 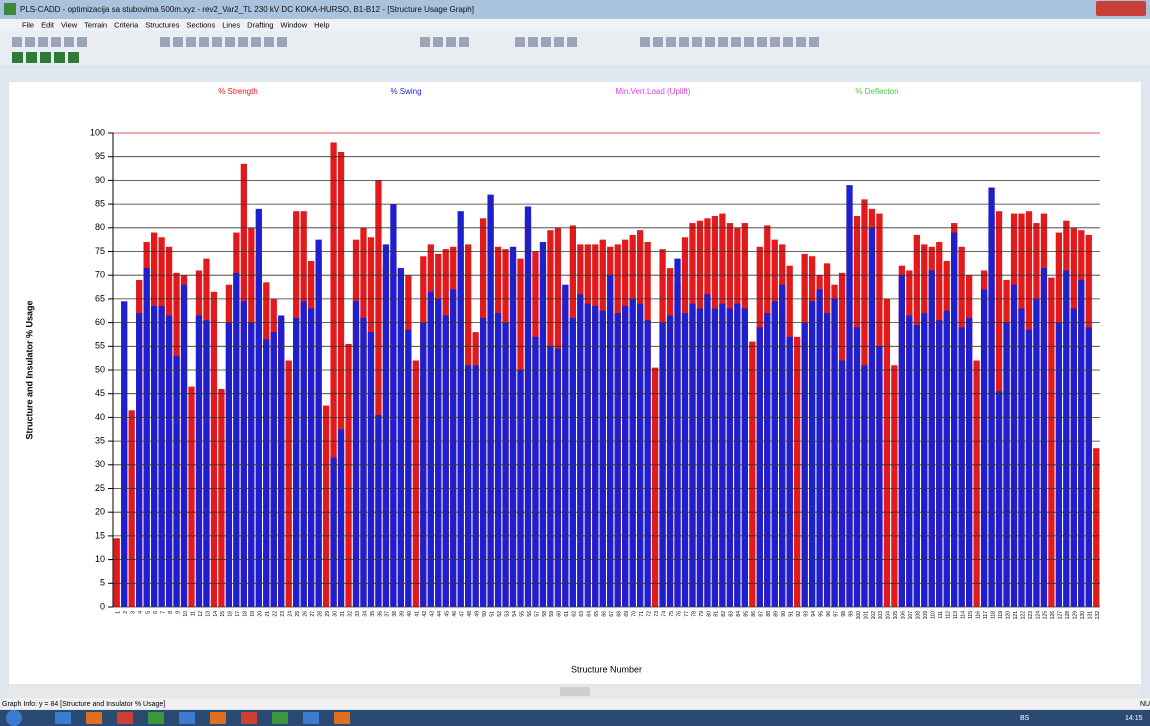 What do you see at coordinates (48, 24) in the screenshot?
I see `menu-item: Edit` at bounding box center [48, 24].